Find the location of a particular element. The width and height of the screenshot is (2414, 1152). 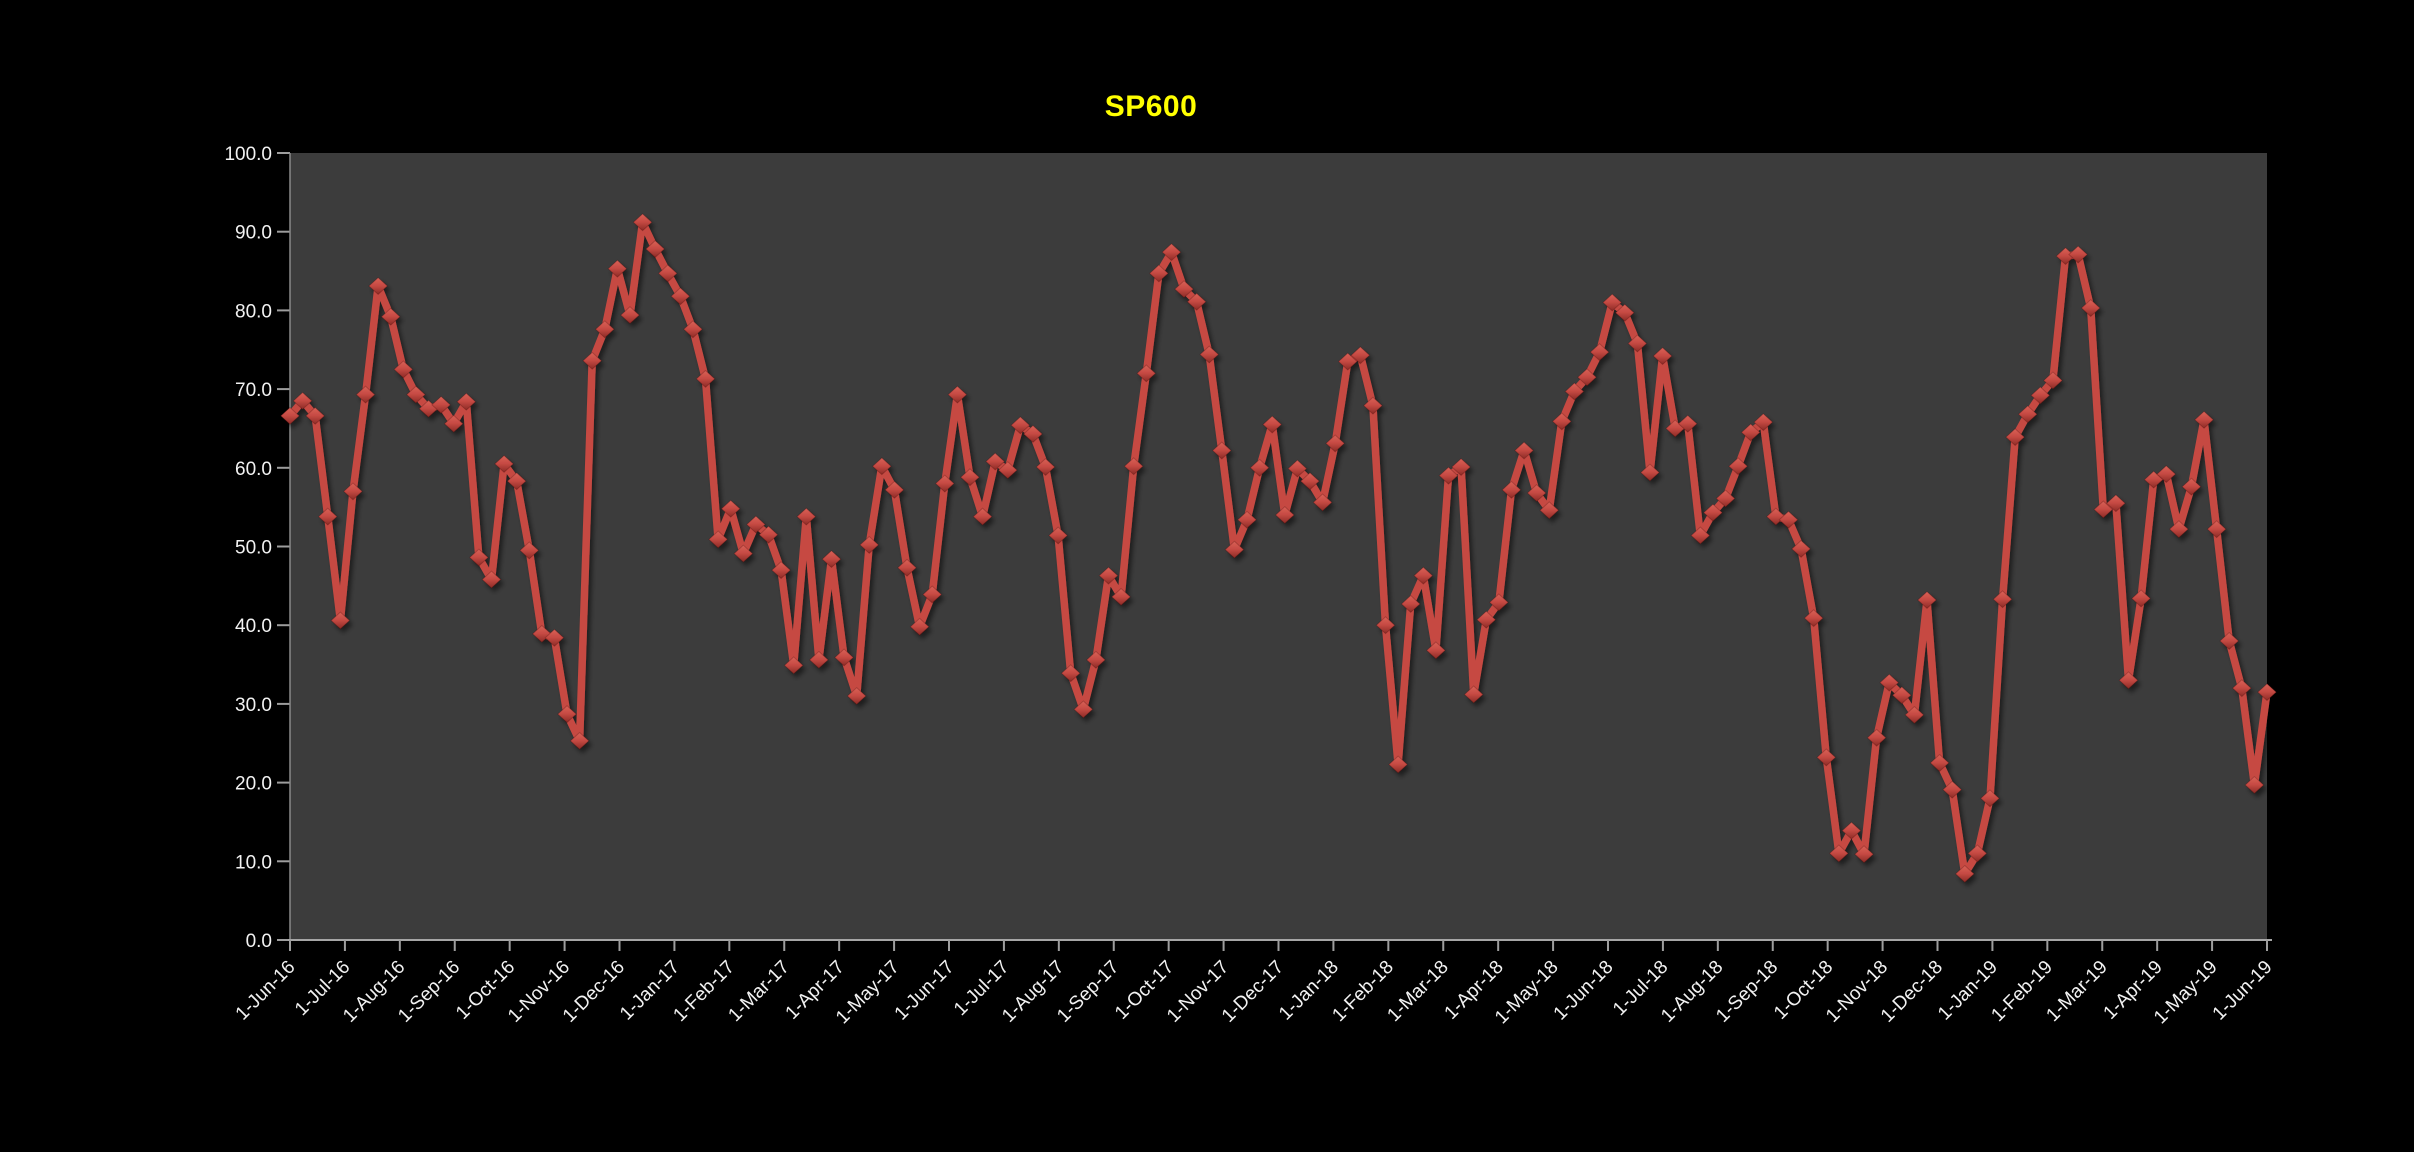

y-axis-label: 0.0 is located at coordinates (259, 941).